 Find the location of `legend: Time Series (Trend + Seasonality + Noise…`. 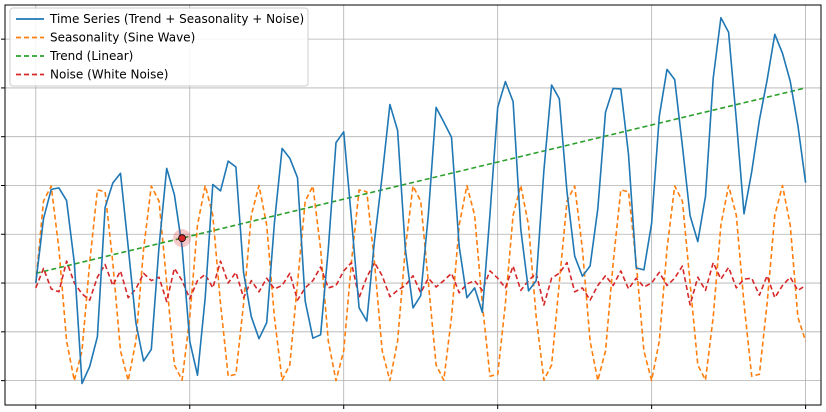

legend: Time Series (Trend + Seasonality + Noise… is located at coordinates (159, 47).